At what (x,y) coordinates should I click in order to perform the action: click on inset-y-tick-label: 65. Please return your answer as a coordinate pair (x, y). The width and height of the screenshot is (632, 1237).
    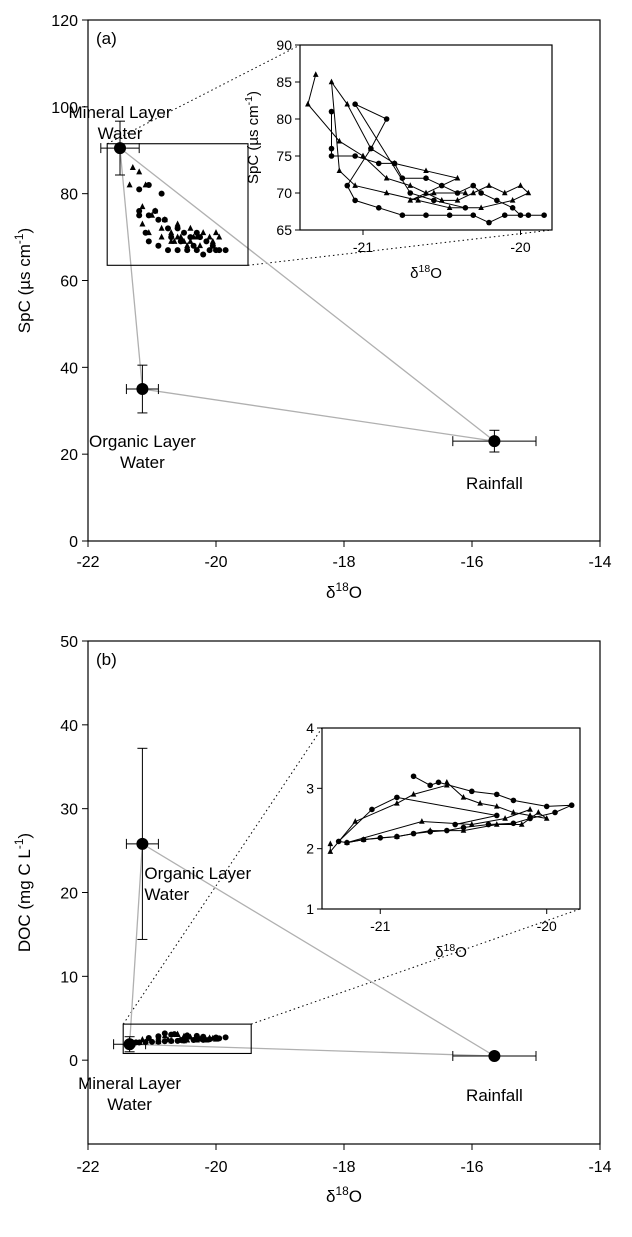
    Looking at the image, I should click on (284, 230).